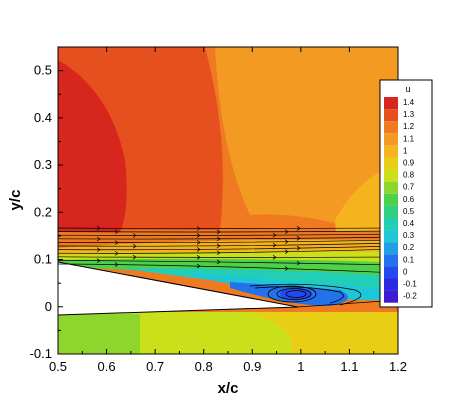 Image resolution: width=450 pixels, height=401 pixels. What do you see at coordinates (41, 353) in the screenshot?
I see `y-tick-label: -0.1` at bounding box center [41, 353].